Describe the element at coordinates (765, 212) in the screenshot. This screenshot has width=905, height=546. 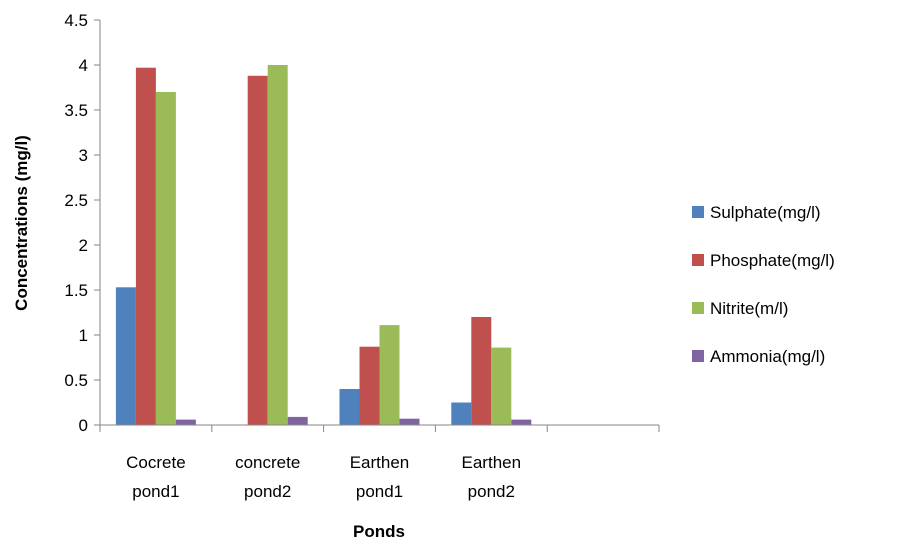
I see `legend-label-sulphate-mg-l: Sulphate(mg/l)` at that location.